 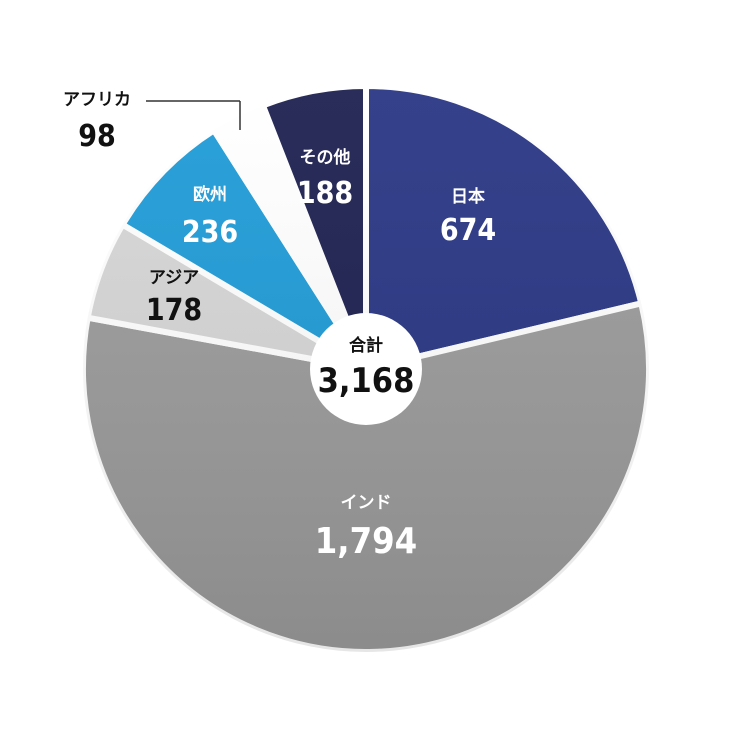 I want to click on slice-value-africa: 98, so click(x=97, y=136).